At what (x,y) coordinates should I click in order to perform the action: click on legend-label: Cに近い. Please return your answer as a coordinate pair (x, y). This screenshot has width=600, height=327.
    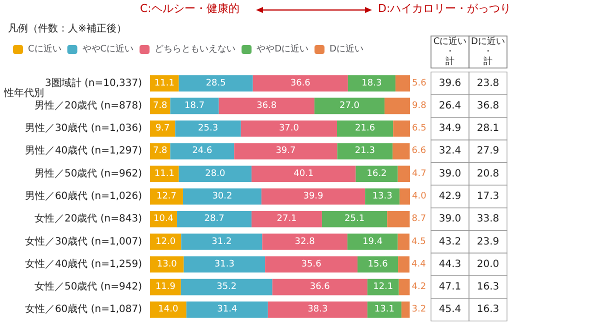
    Looking at the image, I should click on (45, 49).